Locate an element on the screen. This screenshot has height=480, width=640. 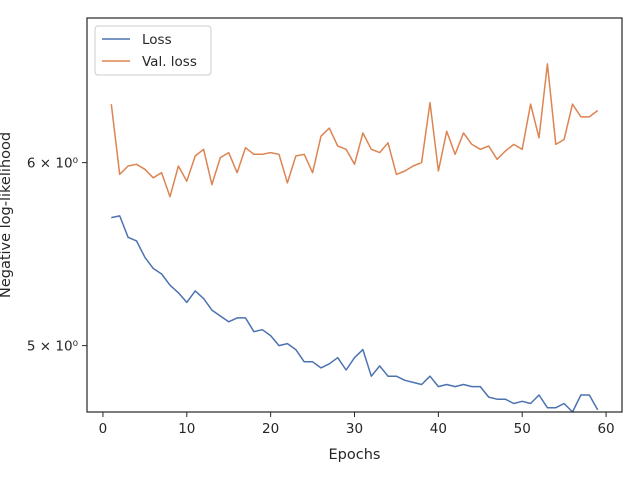
legend: Loss Val. loss is located at coordinates (153, 50).